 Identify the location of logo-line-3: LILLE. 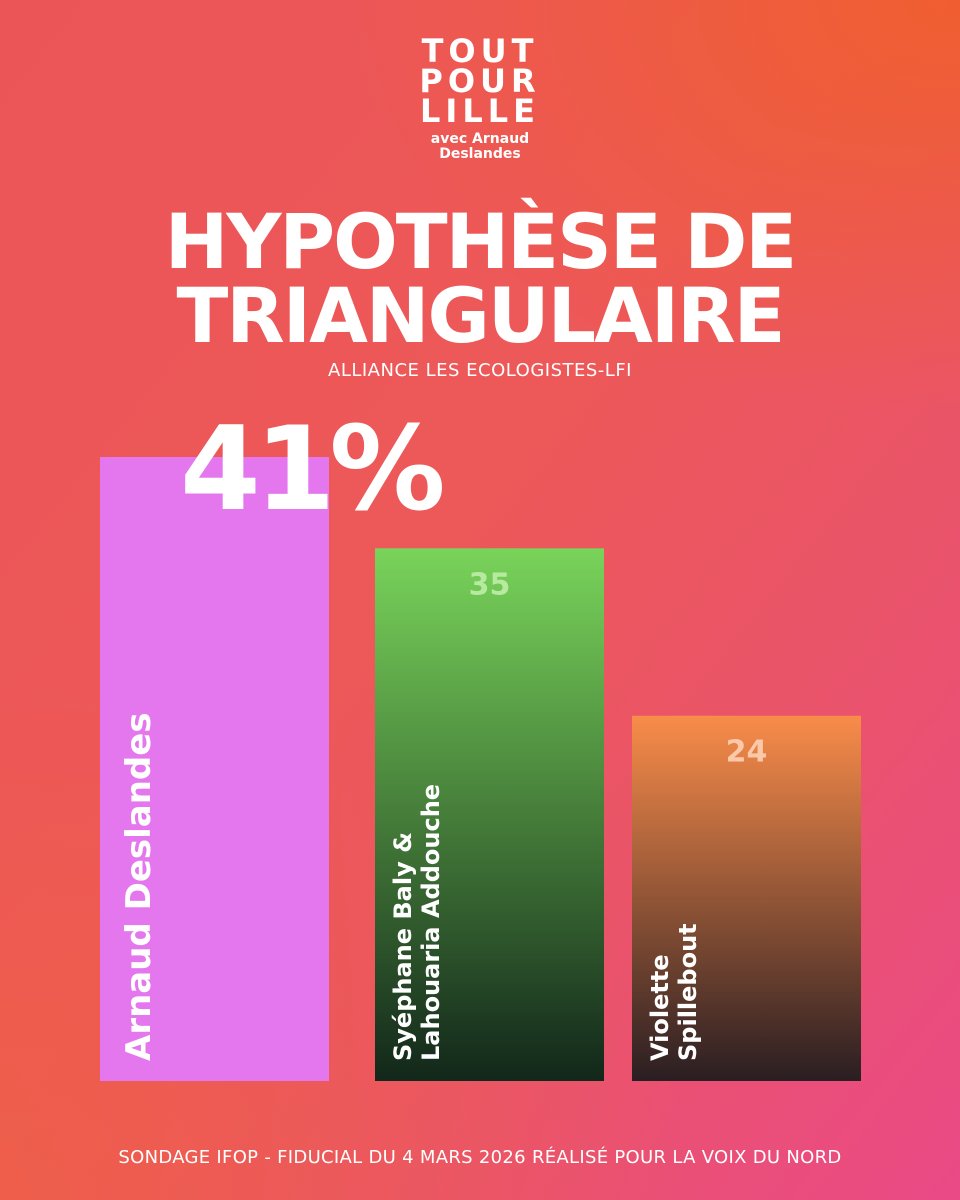
(480, 111).